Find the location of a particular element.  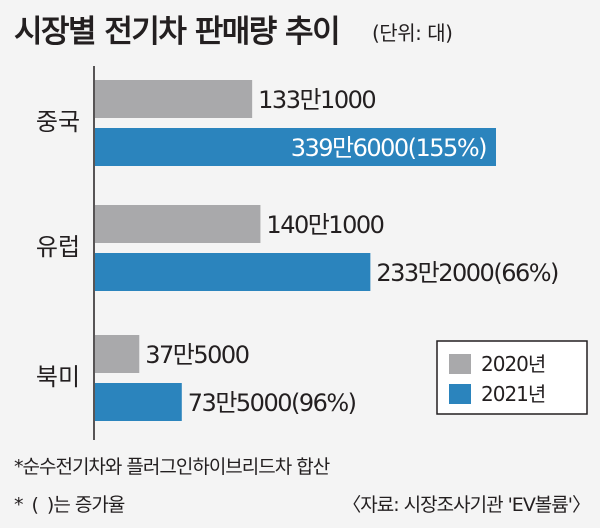

legend-label: 2020년 is located at coordinates (513, 364).